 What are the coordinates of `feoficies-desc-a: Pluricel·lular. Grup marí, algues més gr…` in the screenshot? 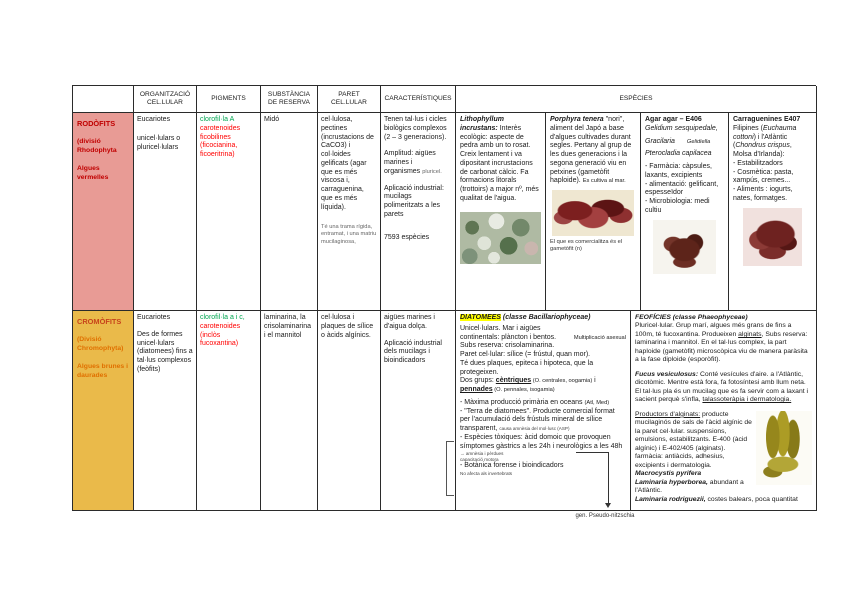 It's located at (713, 330).